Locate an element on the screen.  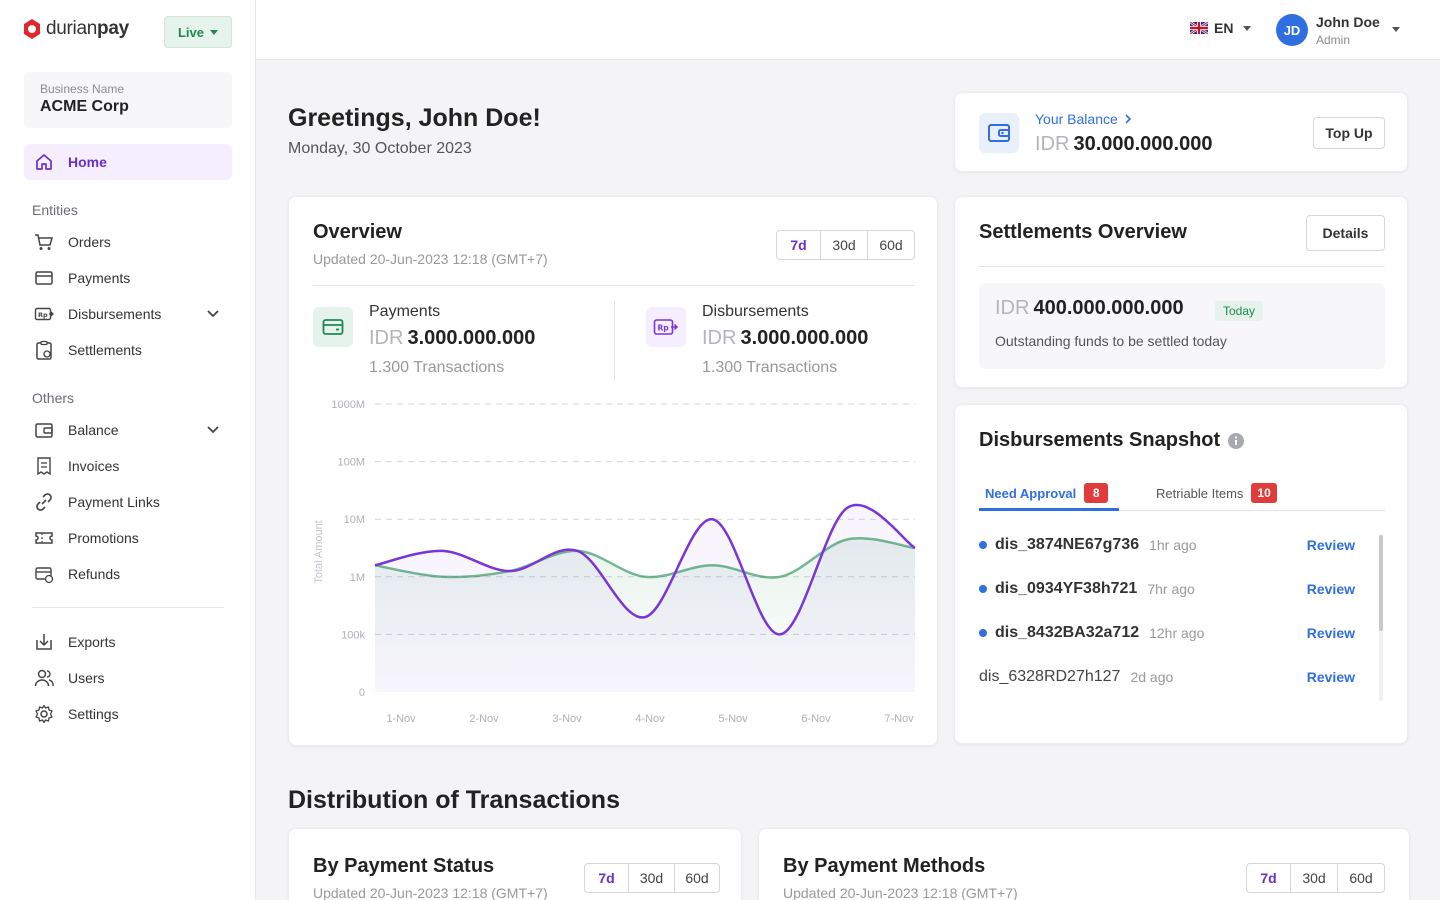
disbursements-amount: IDR 3.000.000.000 is located at coordinates (785, 338).